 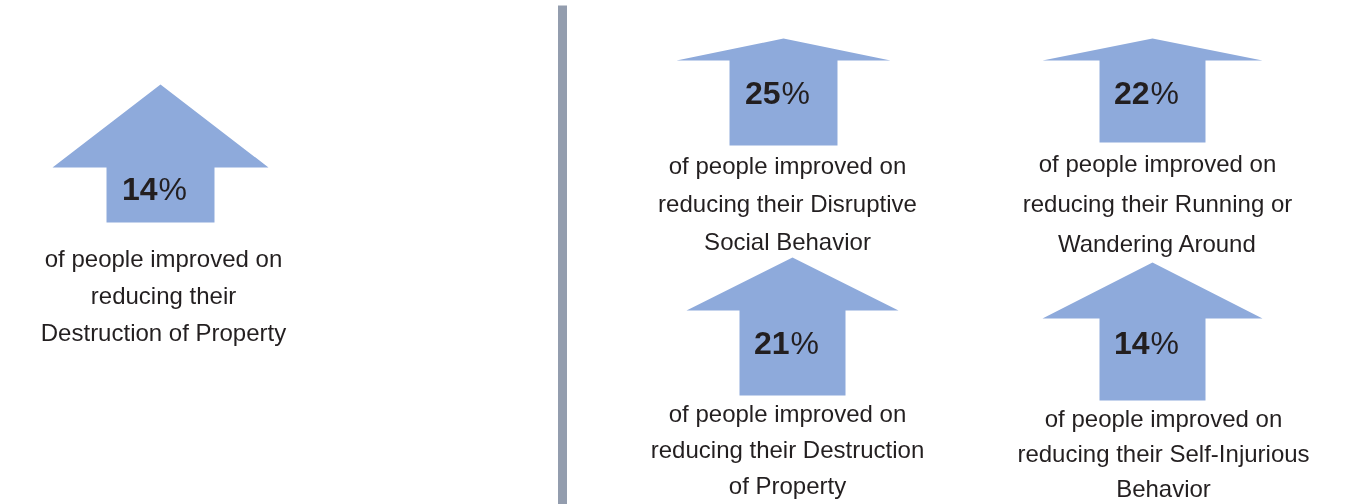 What do you see at coordinates (786, 342) in the screenshot?
I see `data-label: 21%` at bounding box center [786, 342].